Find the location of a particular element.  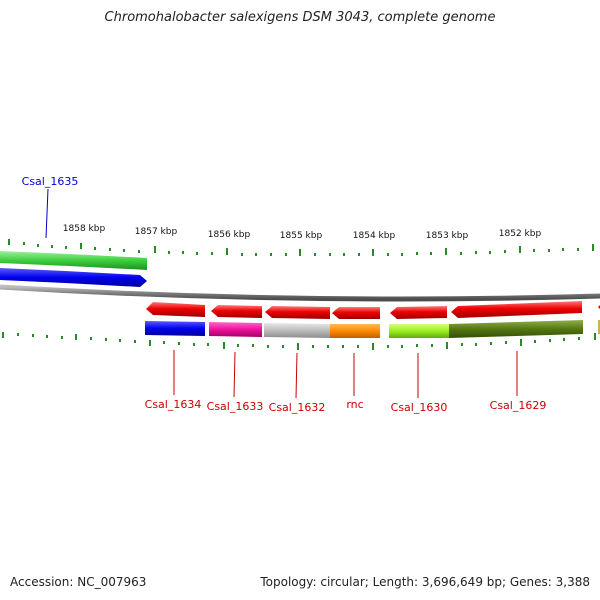

gene-label-csal-1630: Csal_1630 is located at coordinates (419, 407).